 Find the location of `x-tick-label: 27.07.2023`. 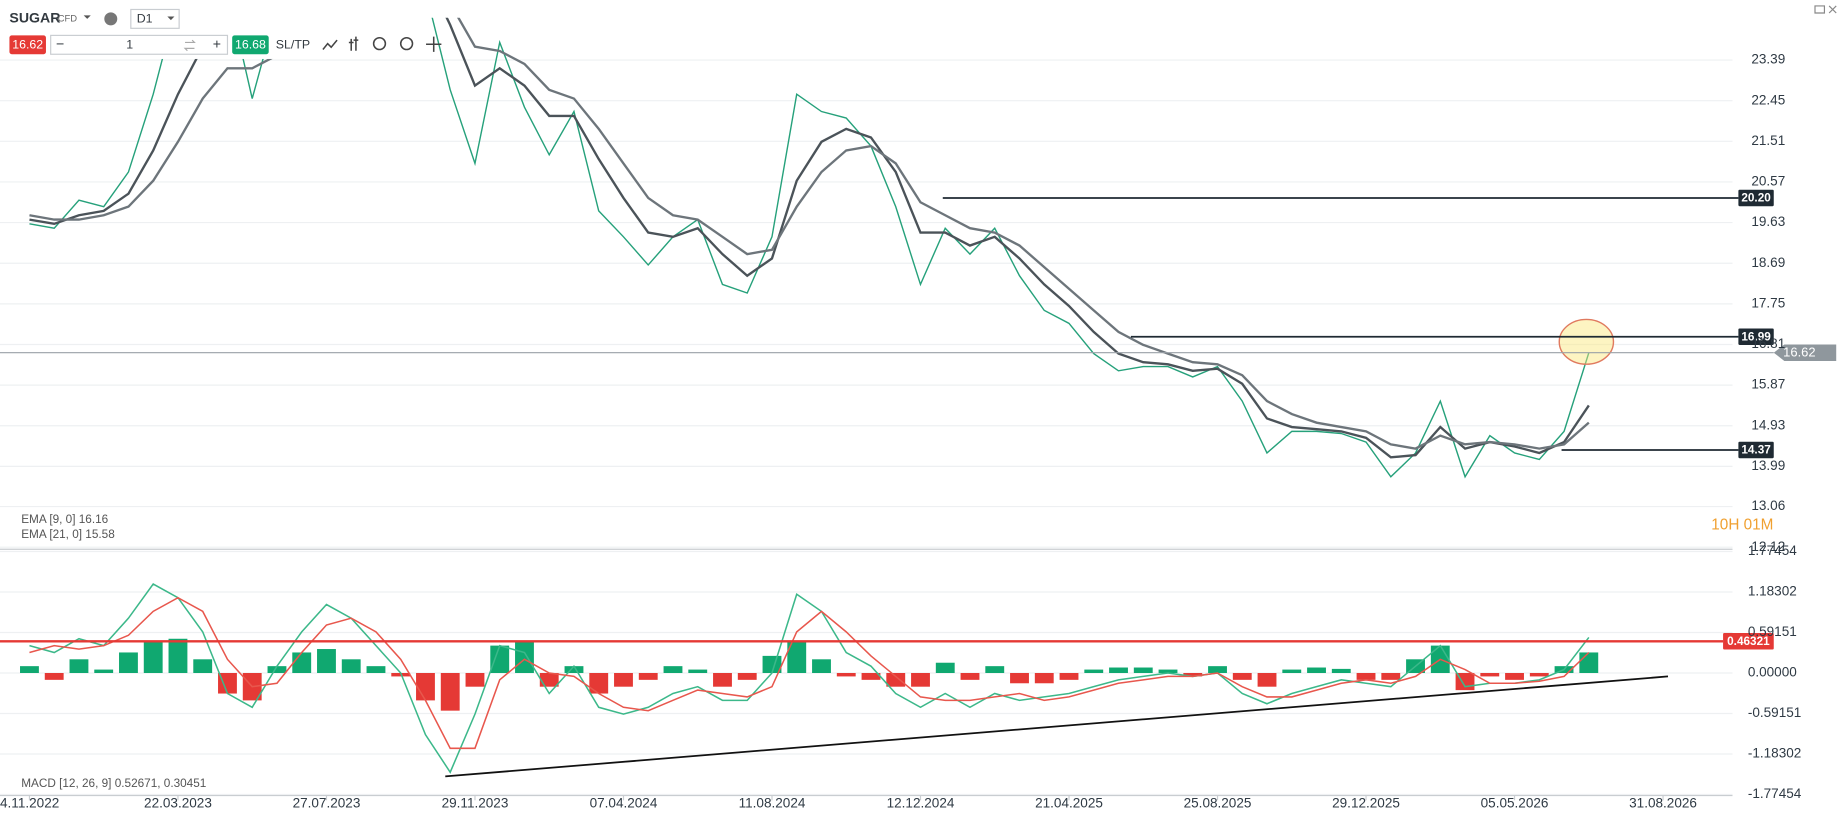

x-tick-label: 27.07.2023 is located at coordinates (327, 802).